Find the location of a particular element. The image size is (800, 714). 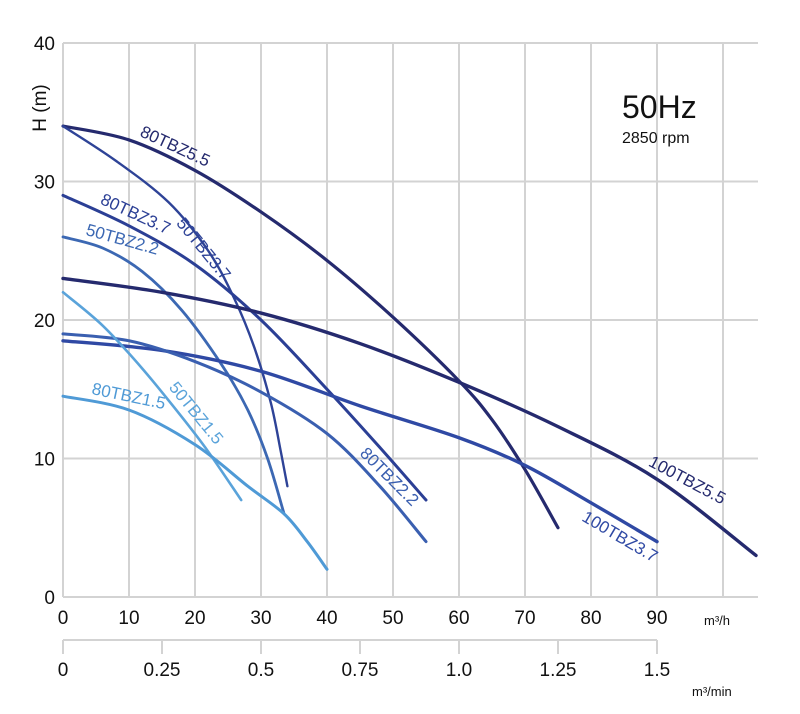

x-tick-label: 70 is located at coordinates (524, 618).